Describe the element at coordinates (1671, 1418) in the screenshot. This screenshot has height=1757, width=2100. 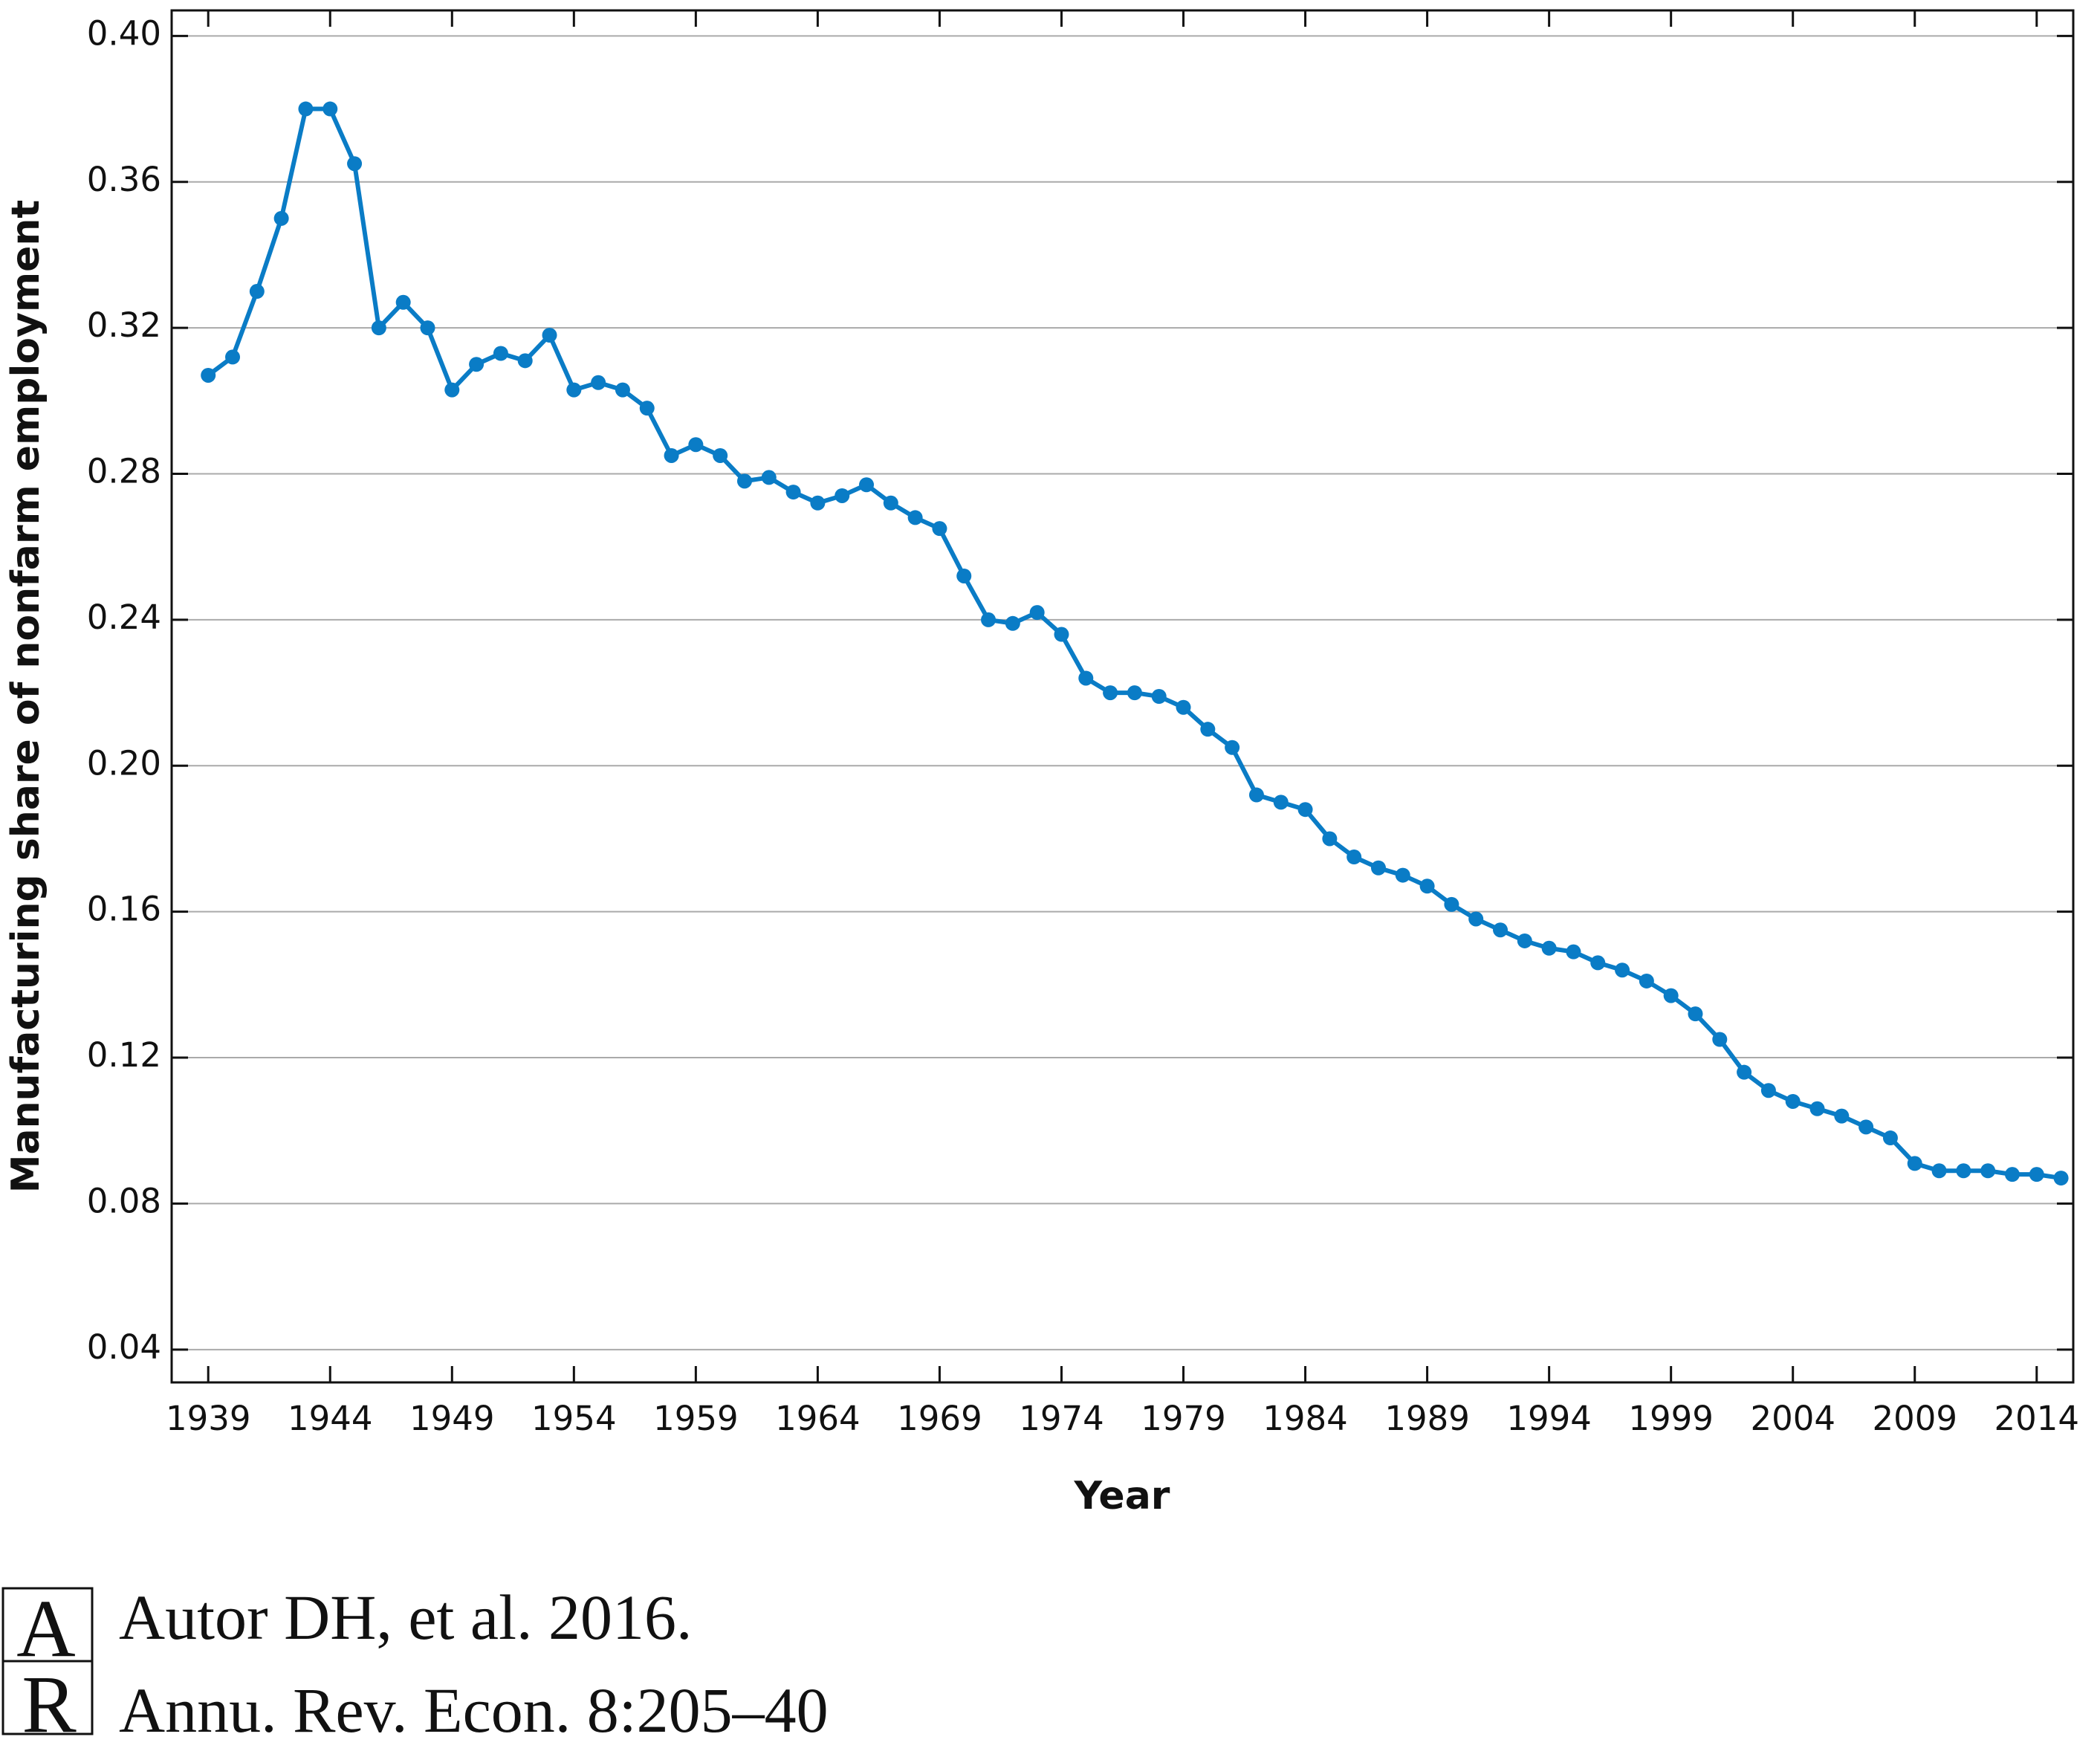
I see `x-tick-label: 1999` at that location.